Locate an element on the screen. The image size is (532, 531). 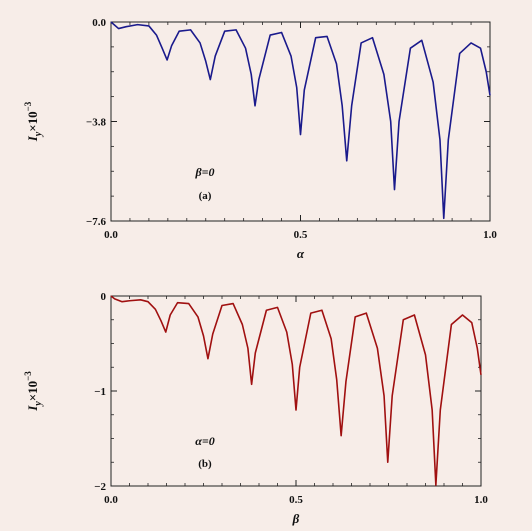
panel-annotation: β=0 is located at coordinates (205, 172).